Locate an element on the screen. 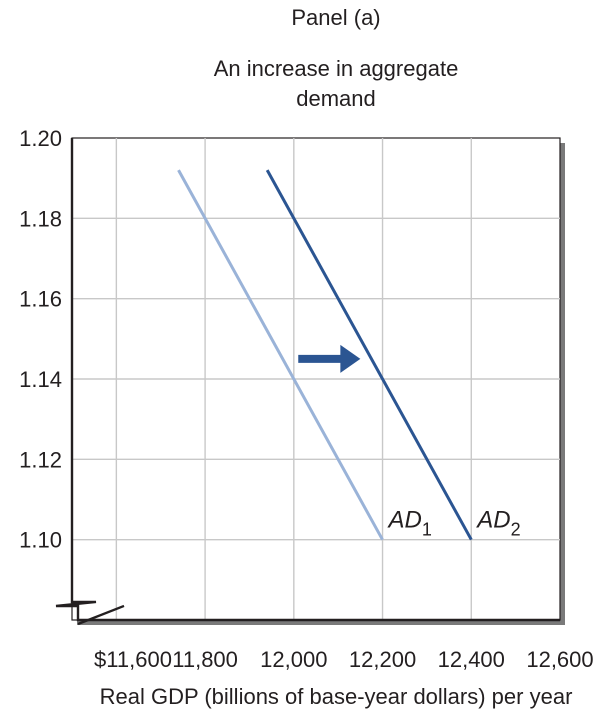 The height and width of the screenshot is (717, 616). shift-annotations is located at coordinates (329, 358).